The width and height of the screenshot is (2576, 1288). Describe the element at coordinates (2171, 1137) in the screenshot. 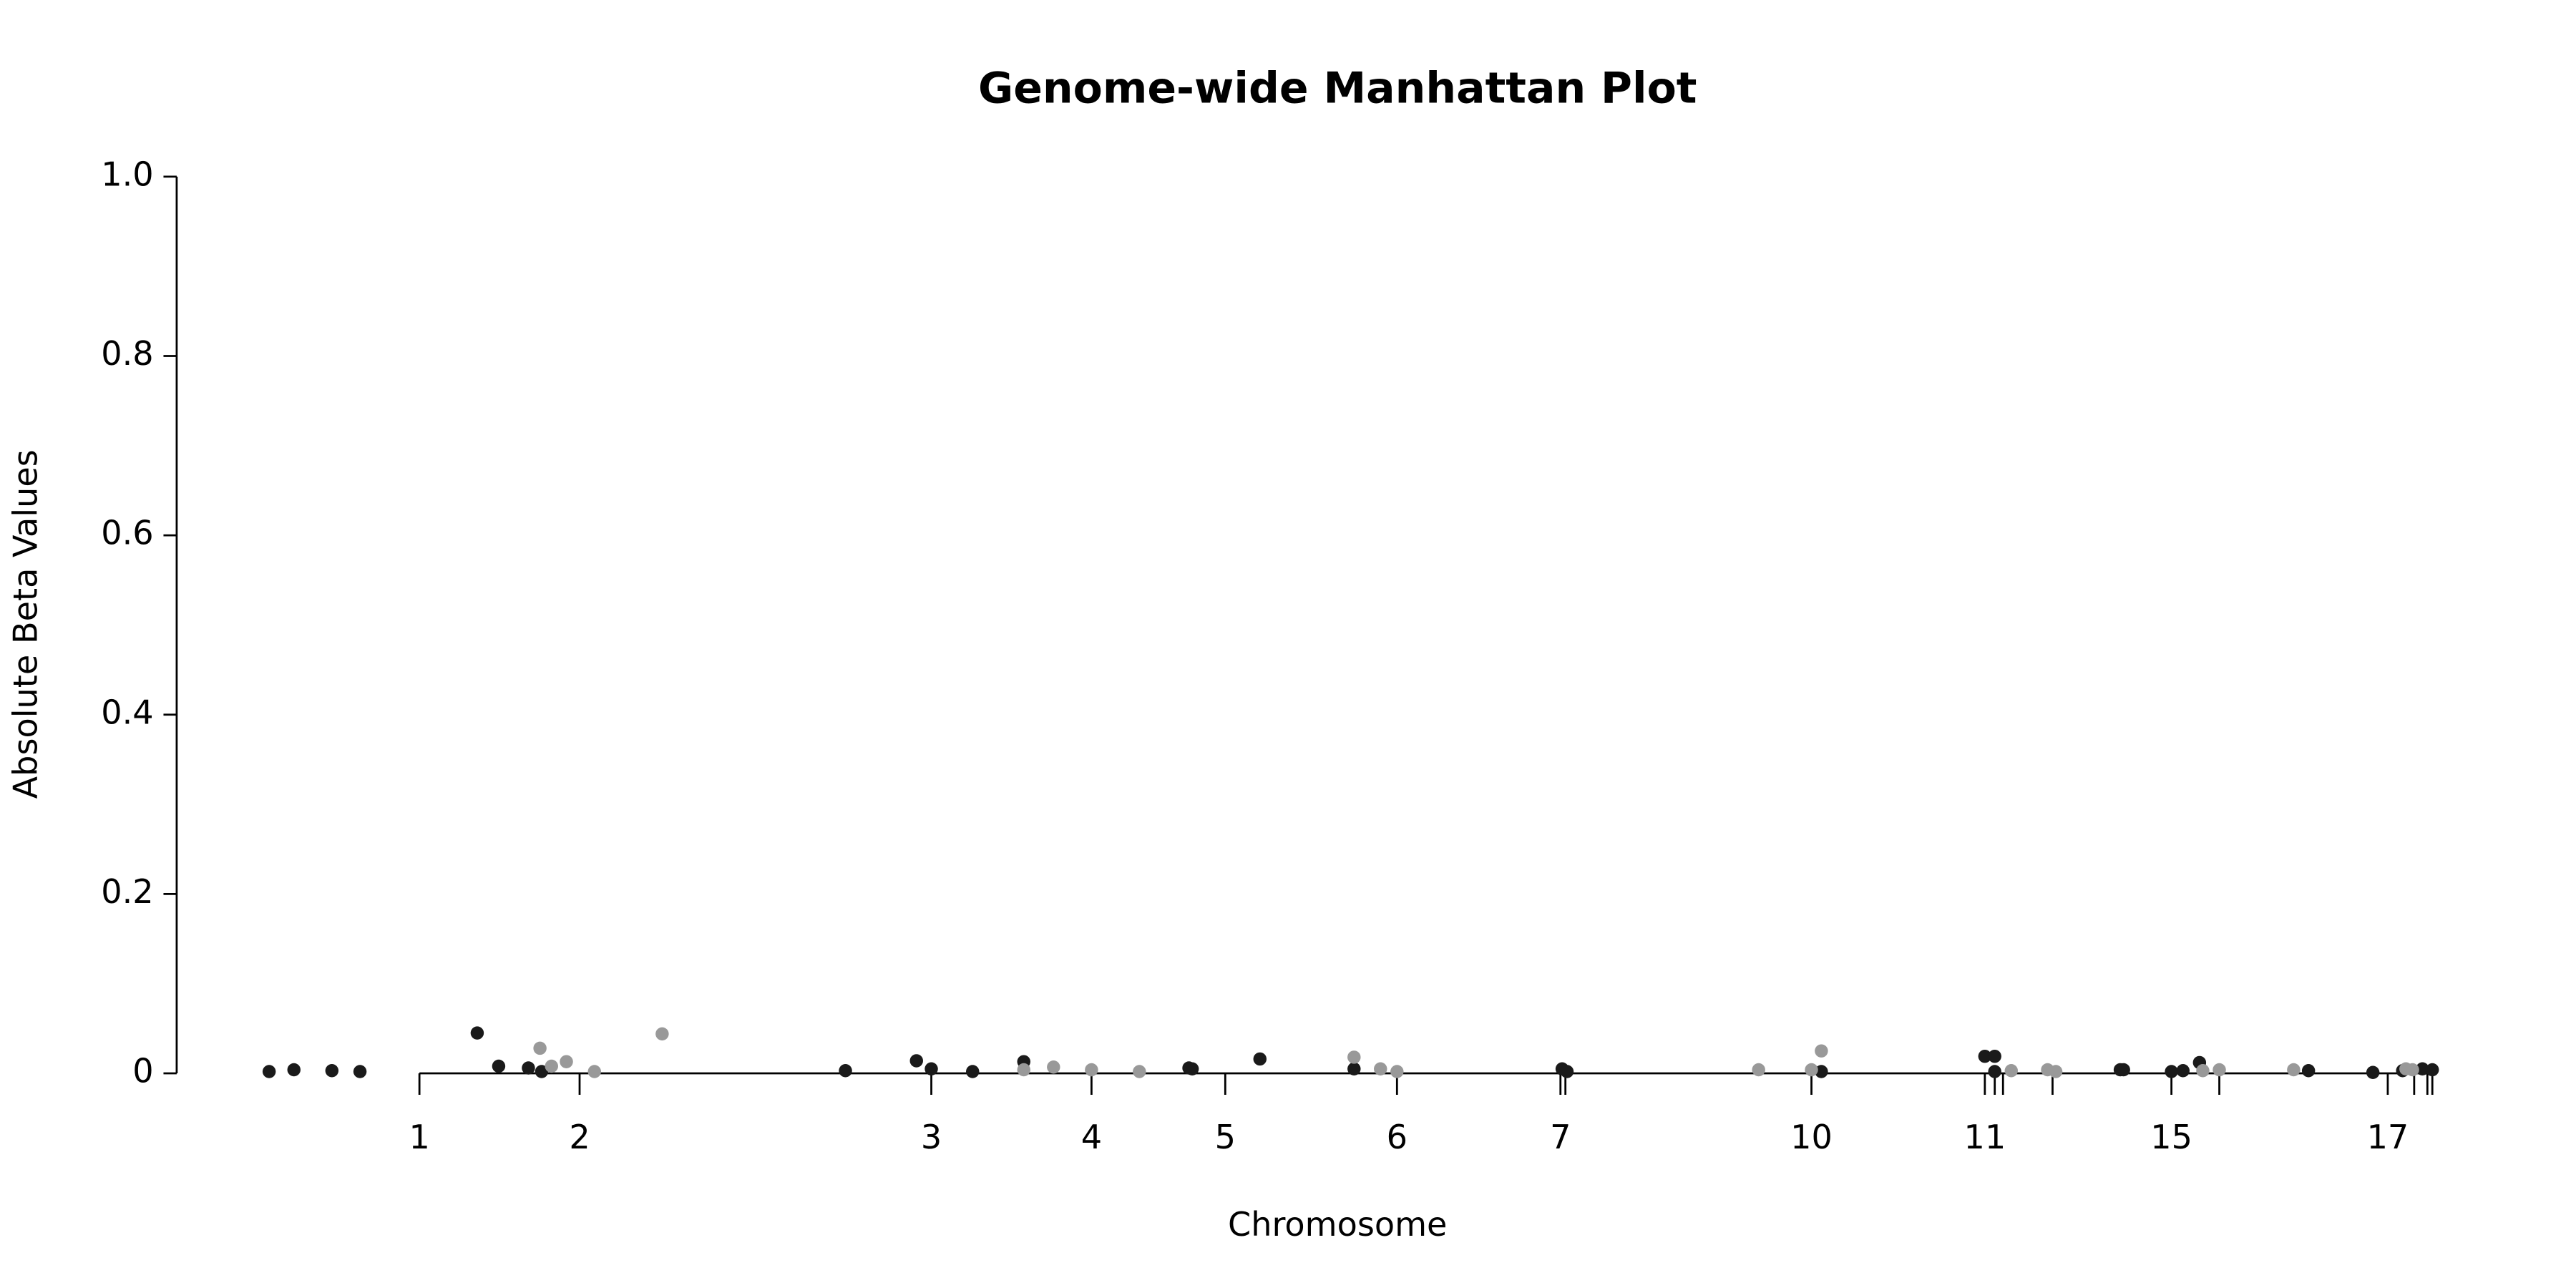

I see `x-tick-label: 15` at that location.